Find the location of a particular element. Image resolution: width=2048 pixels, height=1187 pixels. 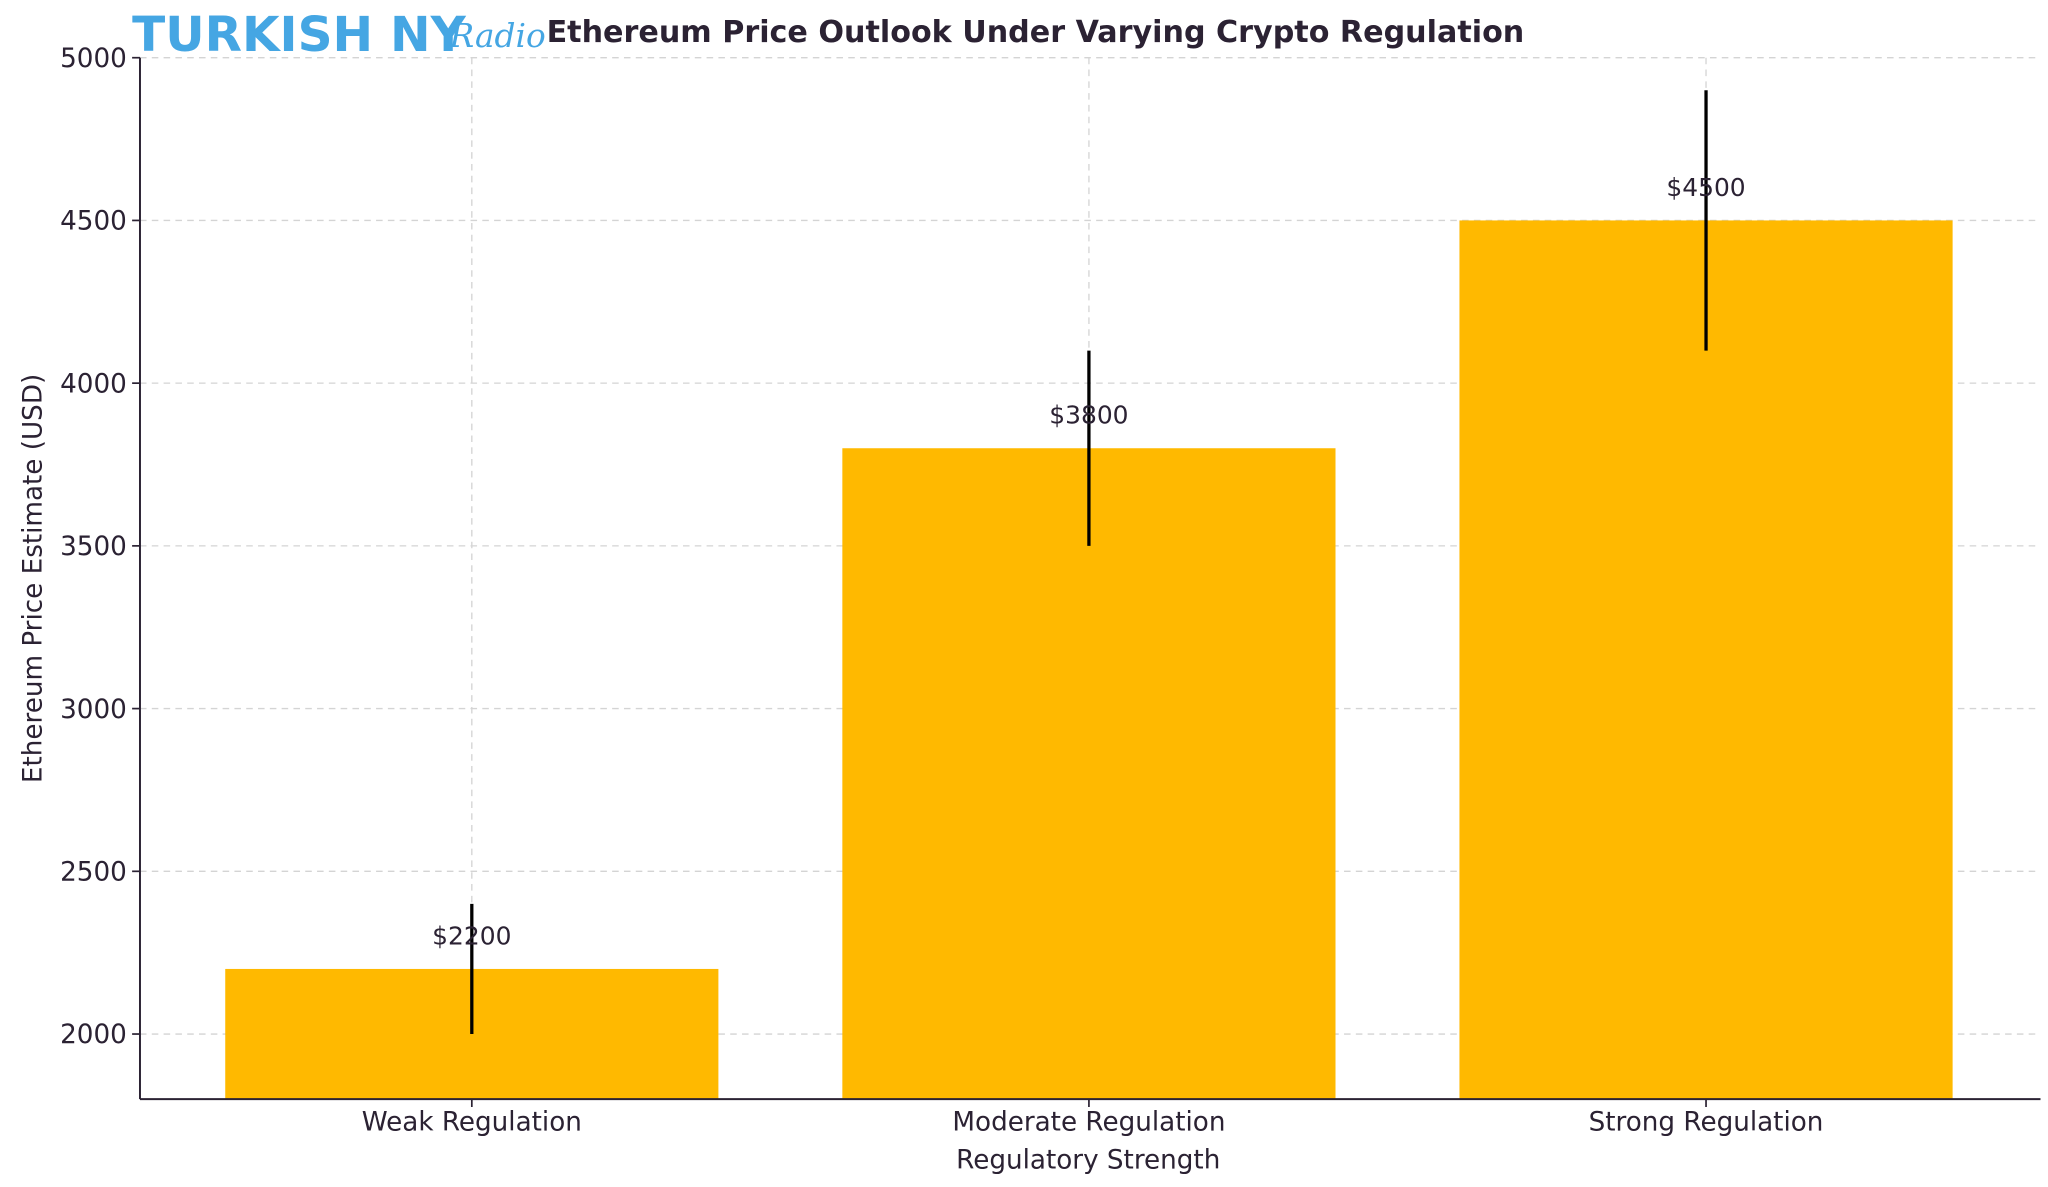

logo-main: TURKISH NY is located at coordinates (299, 35).